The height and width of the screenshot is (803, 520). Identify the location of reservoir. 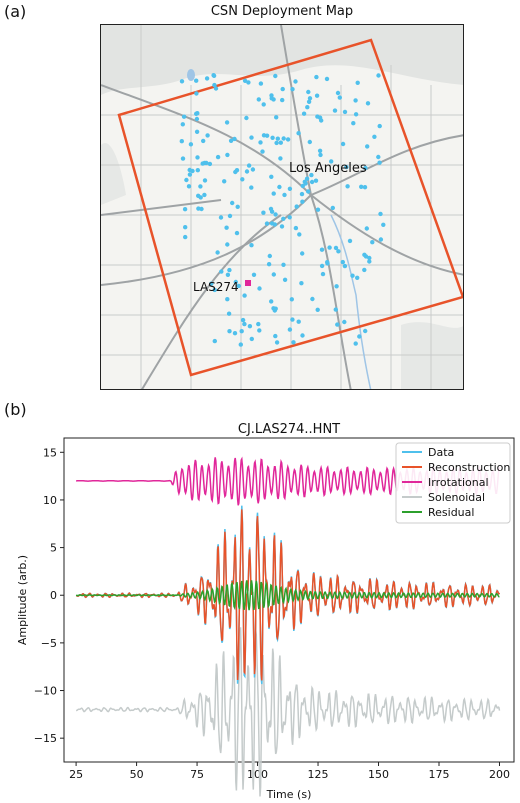
(191, 75).